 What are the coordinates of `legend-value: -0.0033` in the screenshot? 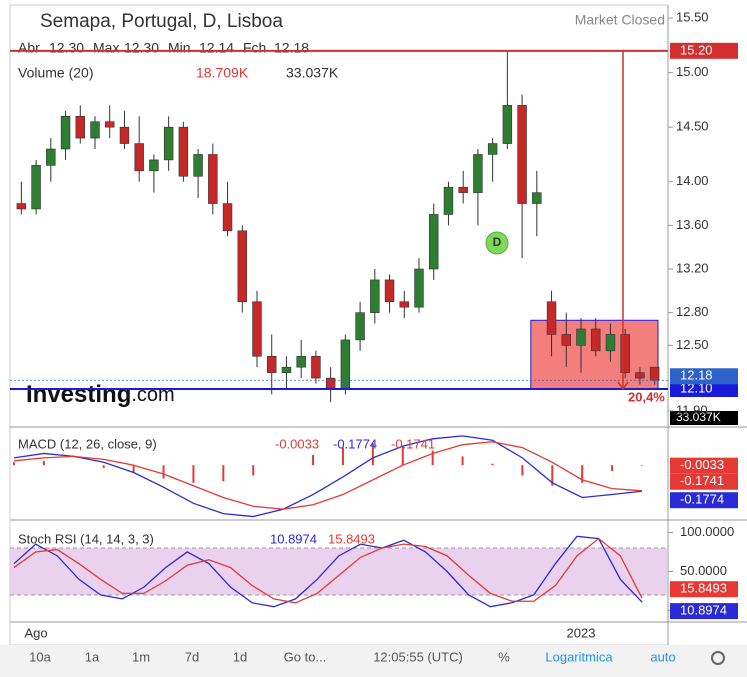 It's located at (297, 443).